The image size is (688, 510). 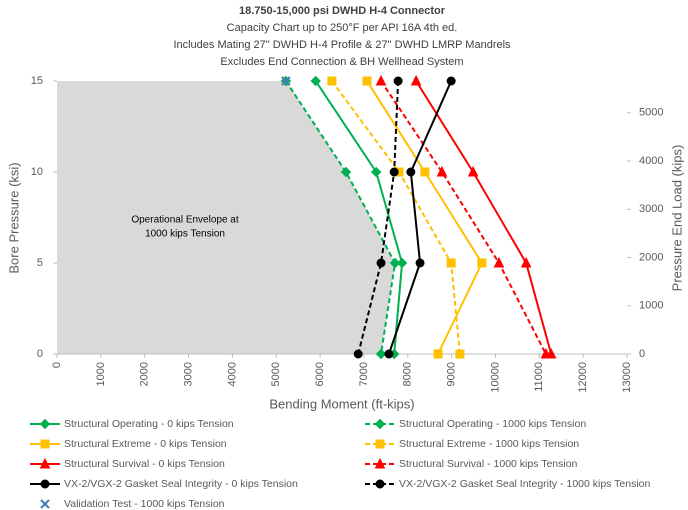 What do you see at coordinates (651, 209) in the screenshot?
I see `y2-tick-label: 3000` at bounding box center [651, 209].